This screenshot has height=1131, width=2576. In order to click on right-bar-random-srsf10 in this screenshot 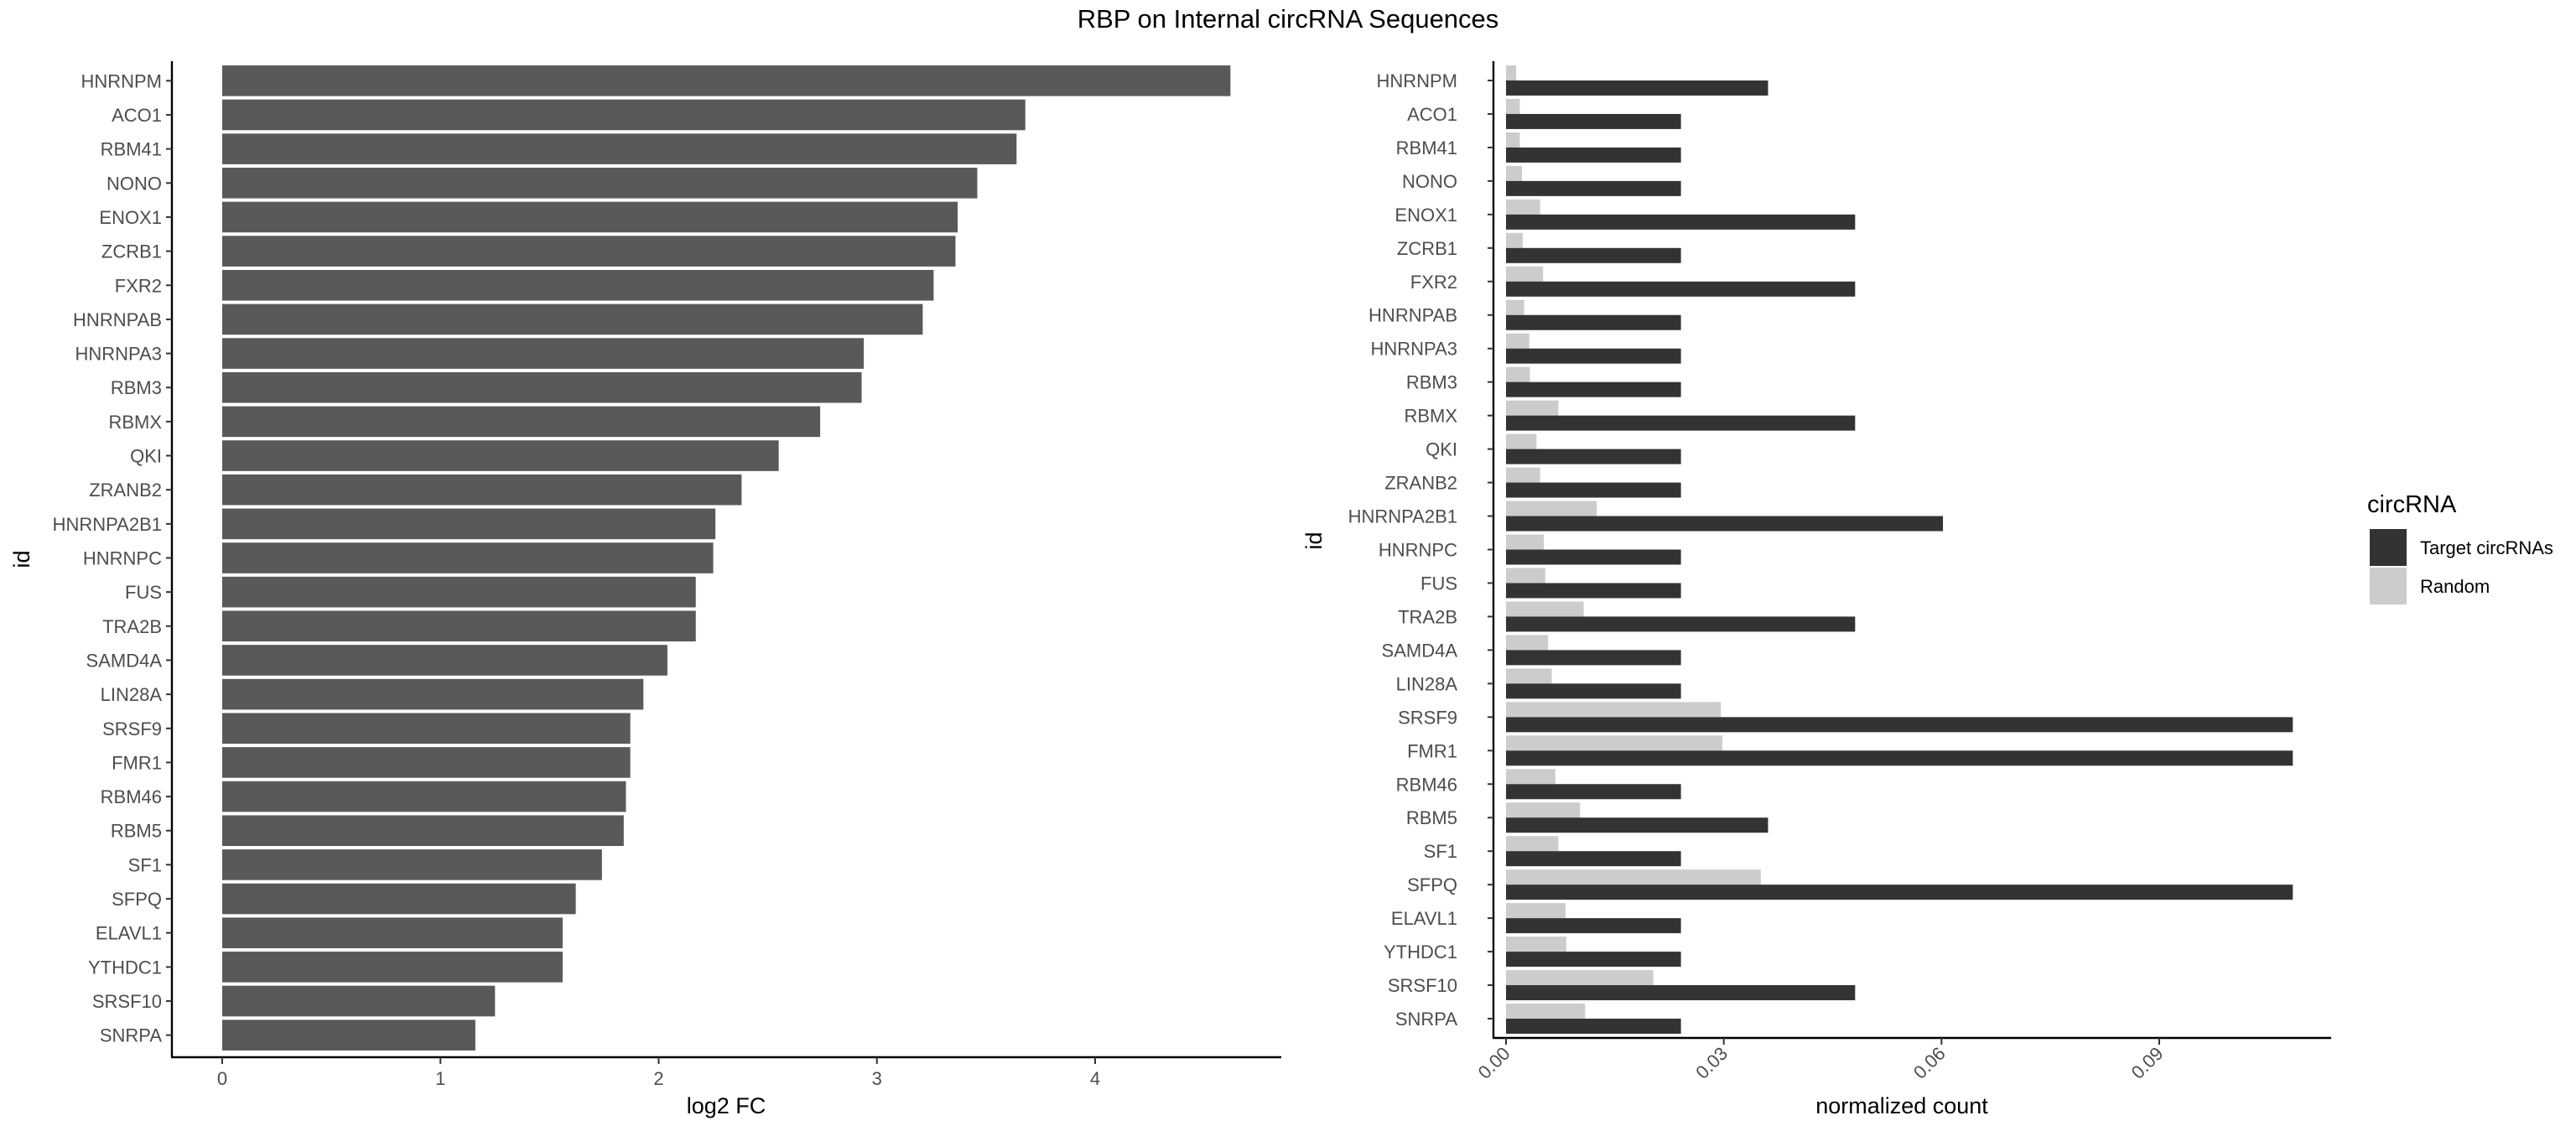, I will do `click(1580, 978)`.